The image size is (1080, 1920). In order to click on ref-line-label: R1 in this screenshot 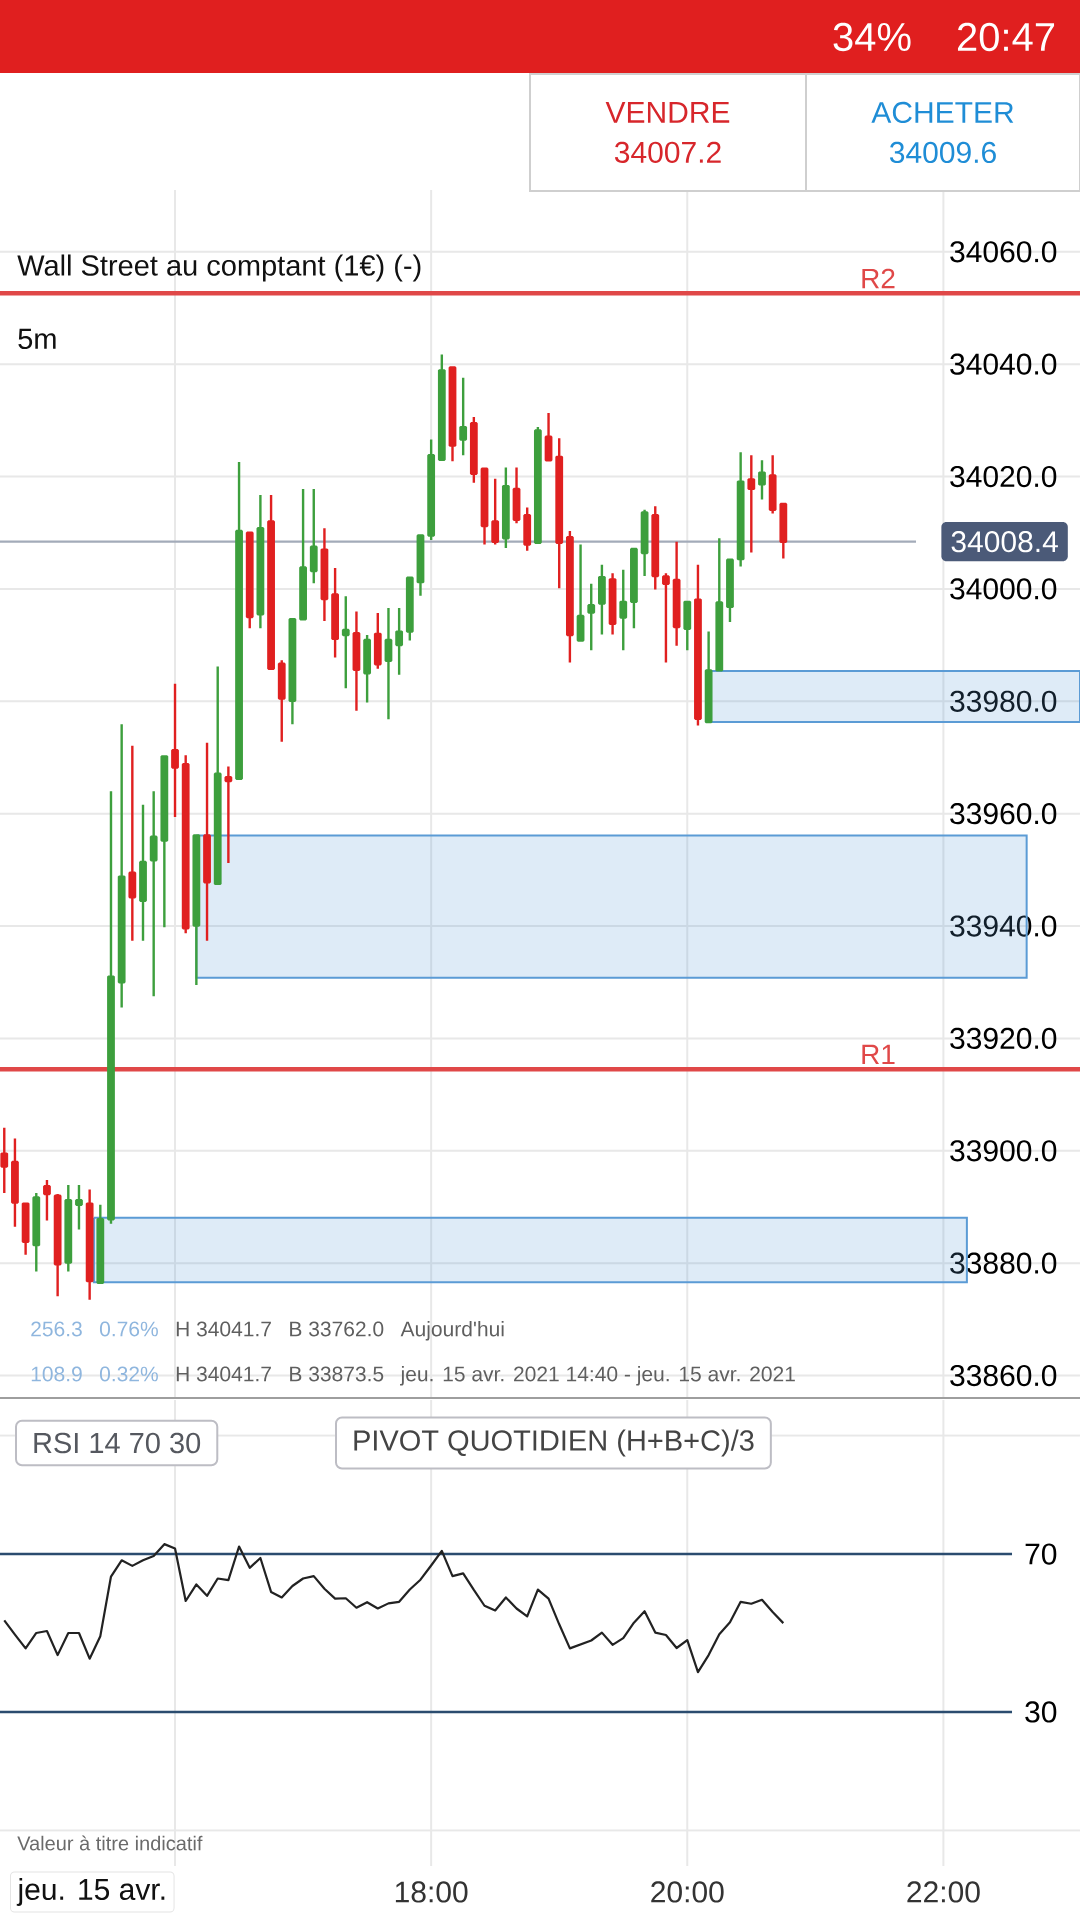, I will do `click(878, 1054)`.